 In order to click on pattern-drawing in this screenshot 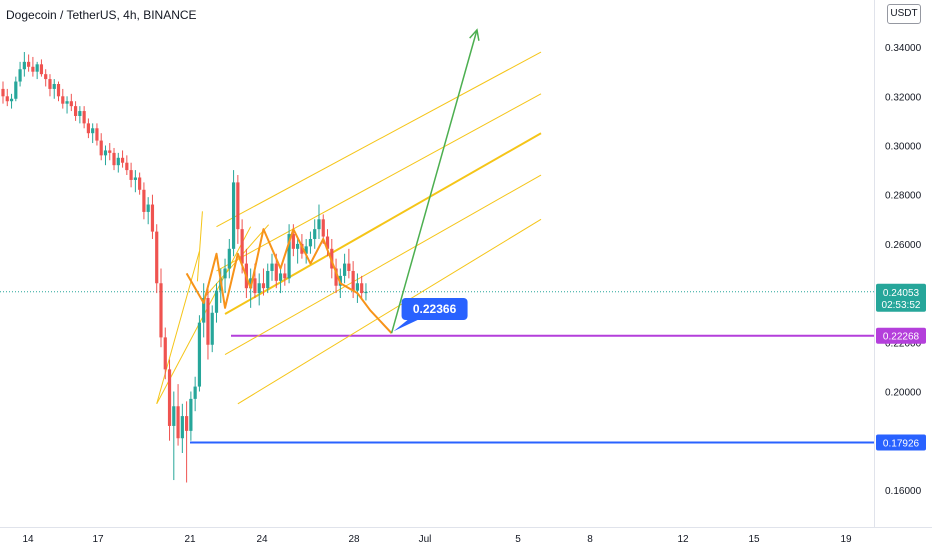, I will do `click(289, 281)`.